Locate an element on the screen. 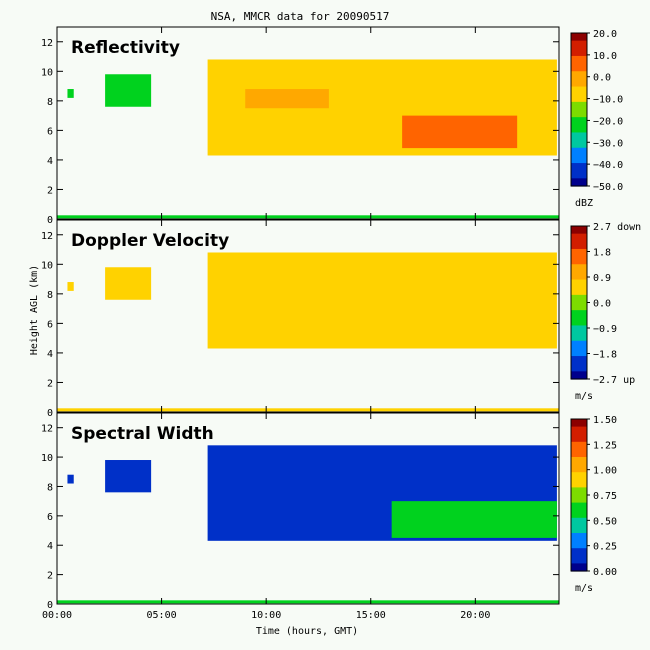 The image size is (650, 650). colorbar-label: −20.0 is located at coordinates (608, 121).